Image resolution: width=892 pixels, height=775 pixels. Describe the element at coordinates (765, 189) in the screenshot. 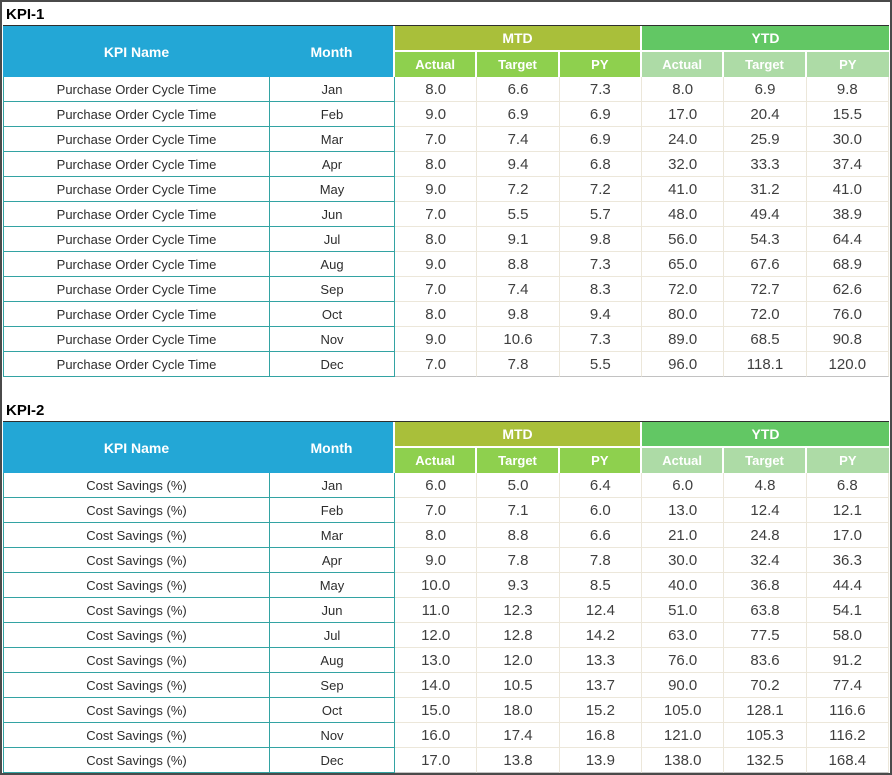

I see `ytd-target-cell: 31.2` at that location.